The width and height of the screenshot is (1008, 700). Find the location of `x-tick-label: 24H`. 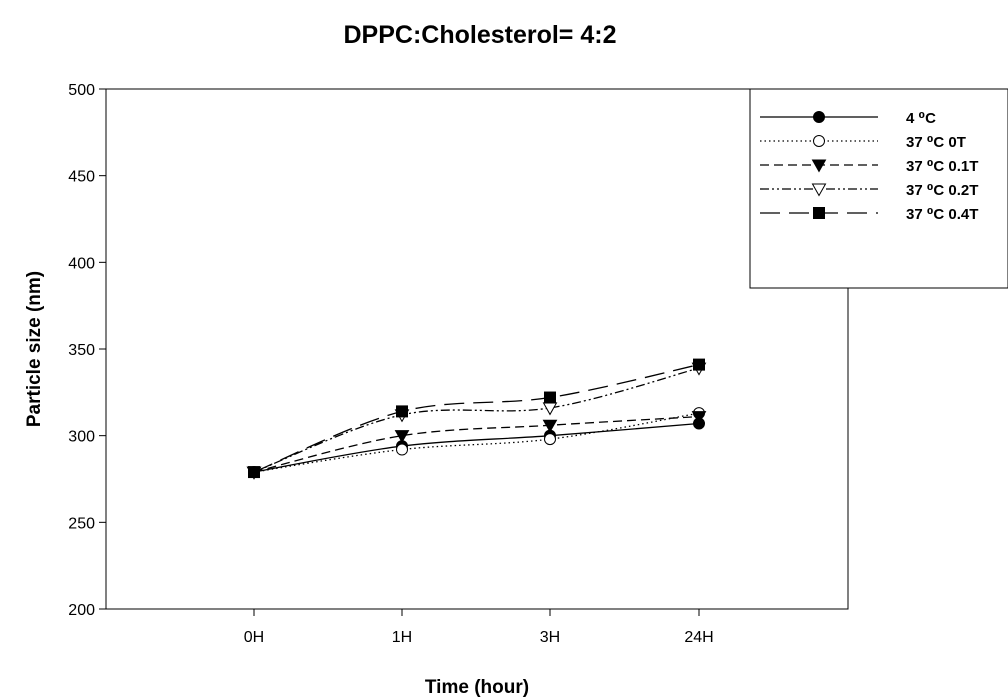

x-tick-label: 24H is located at coordinates (698, 637).